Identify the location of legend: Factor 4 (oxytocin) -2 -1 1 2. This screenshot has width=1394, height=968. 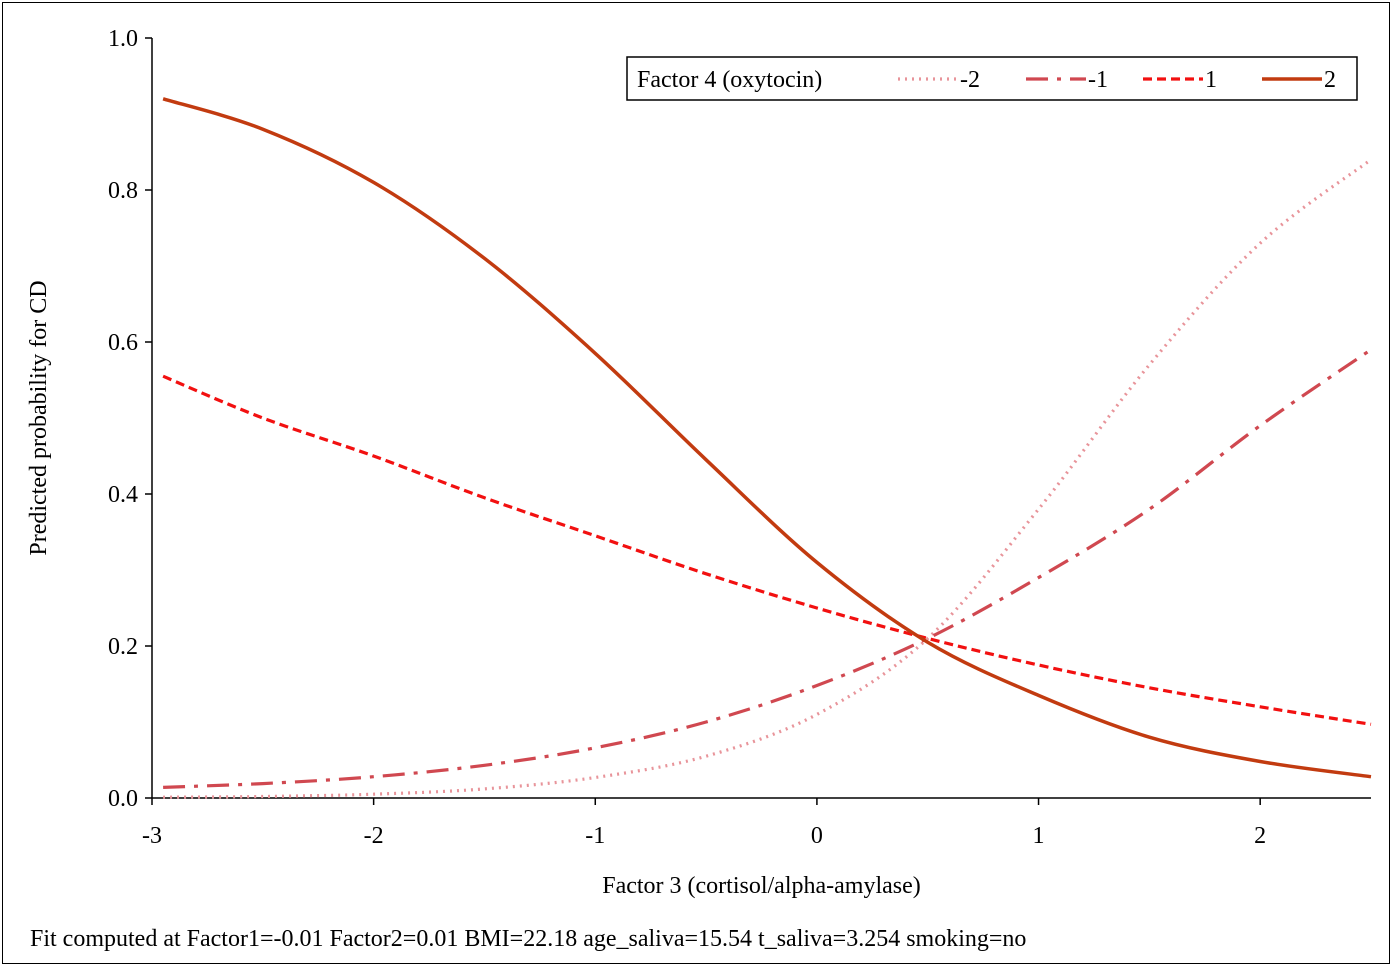
(992, 78).